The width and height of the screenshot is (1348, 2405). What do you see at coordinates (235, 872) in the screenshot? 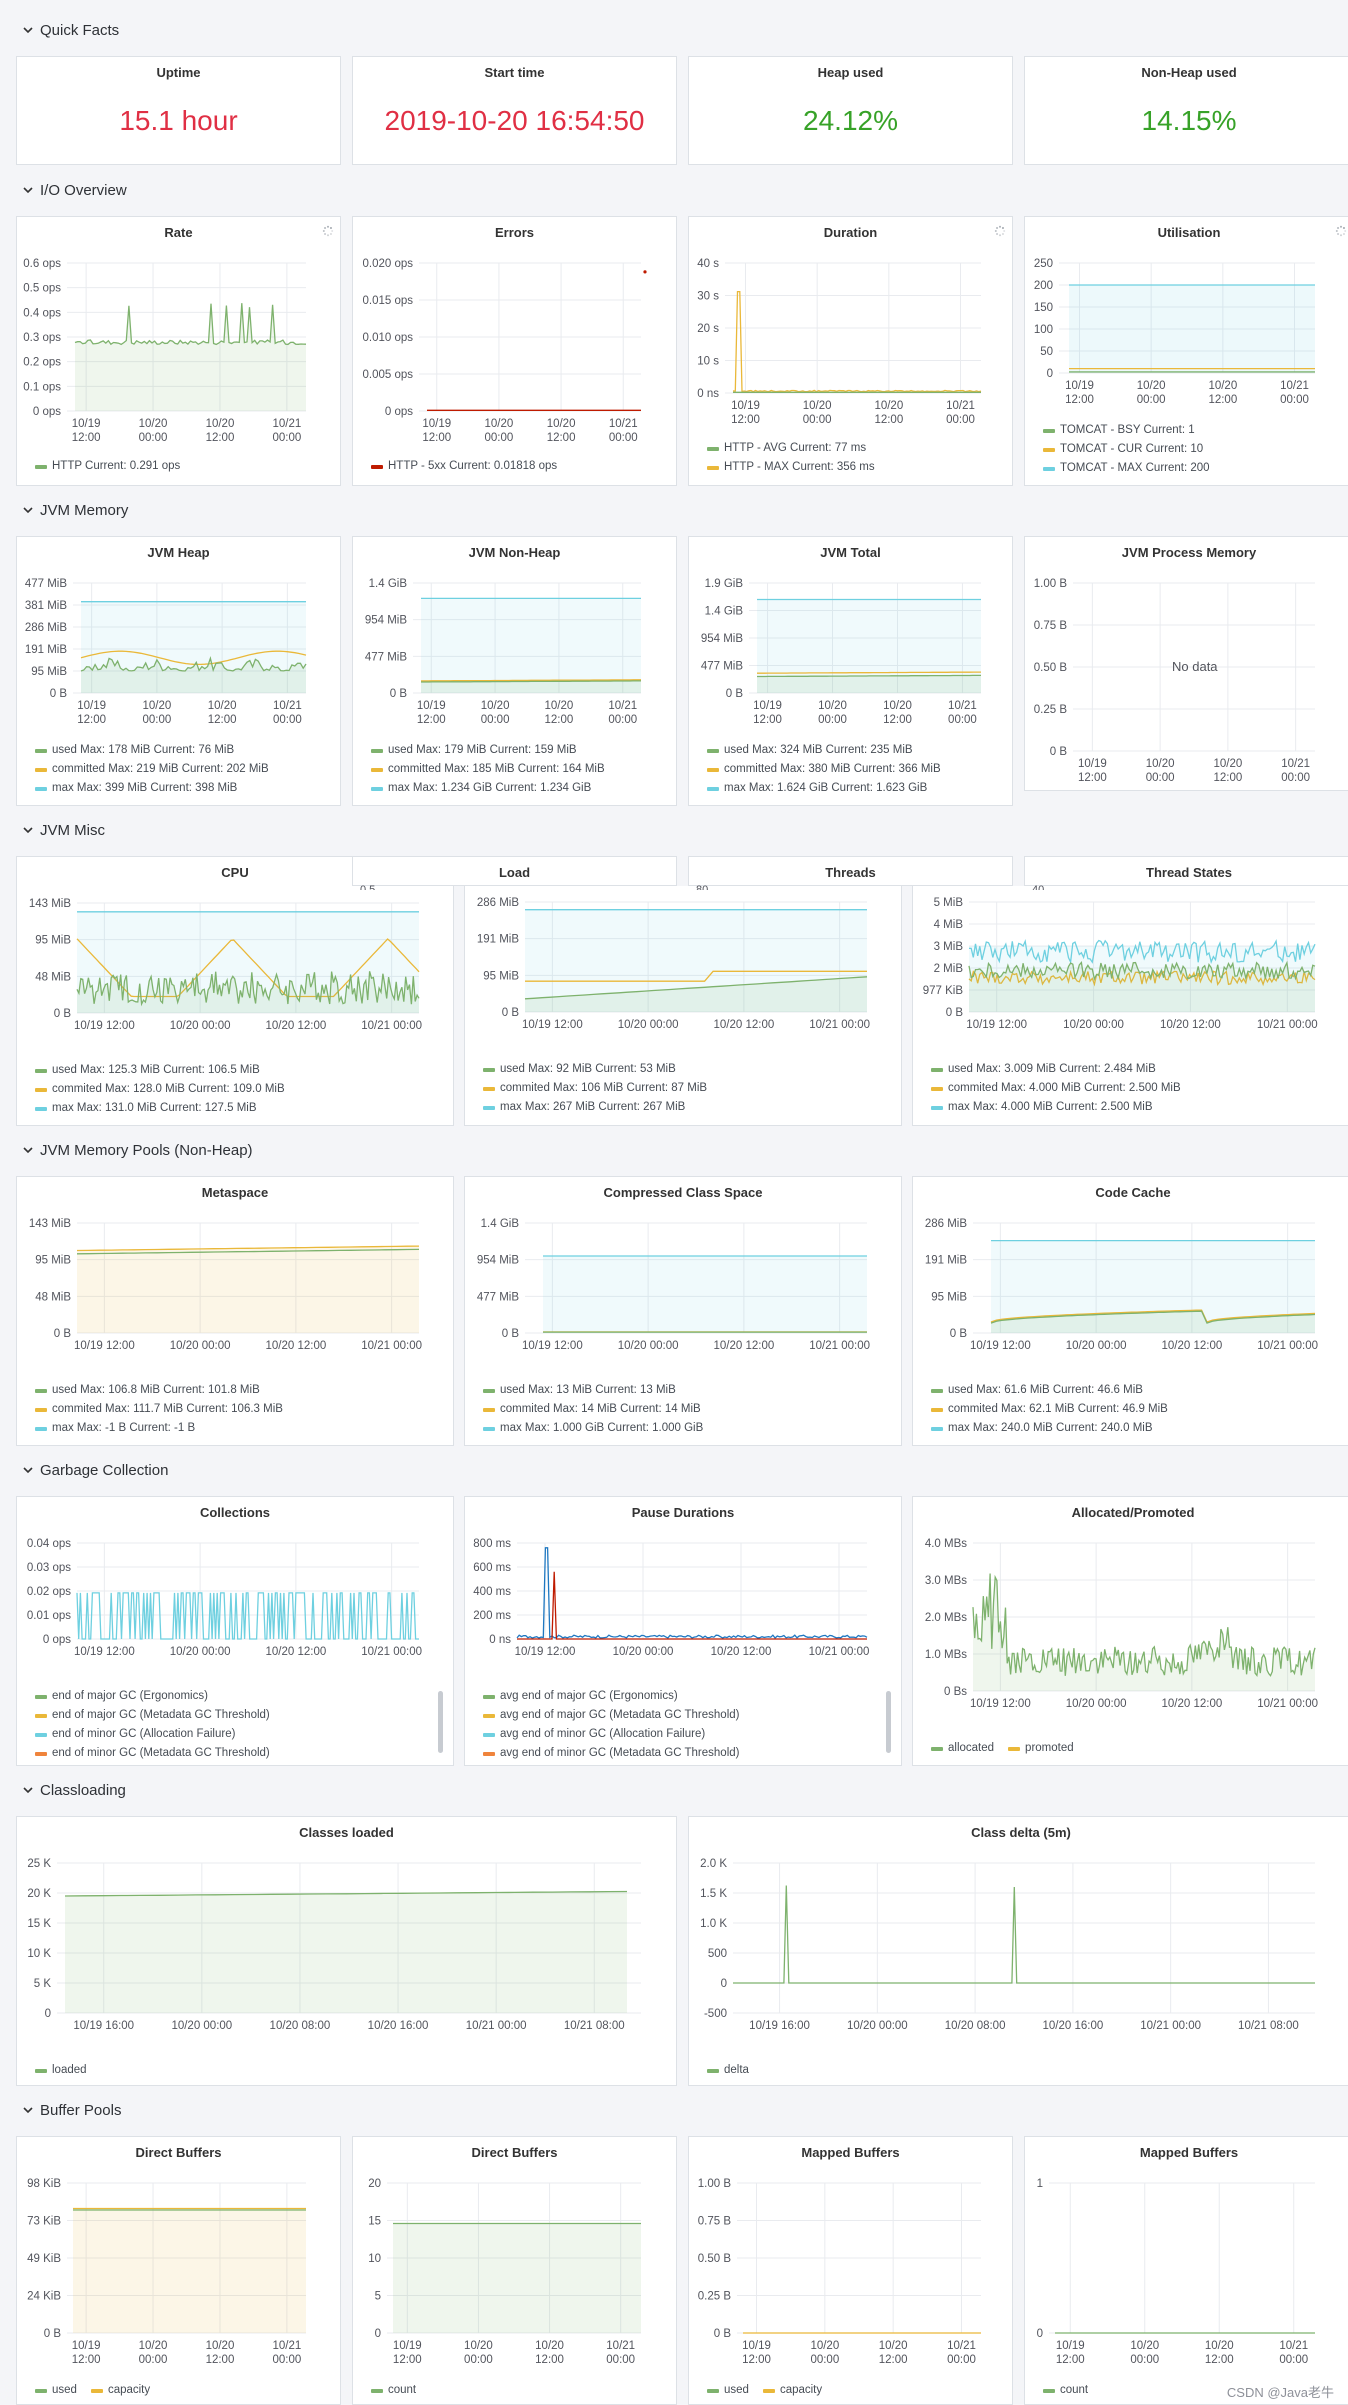
I see `panel-title: CPU` at bounding box center [235, 872].